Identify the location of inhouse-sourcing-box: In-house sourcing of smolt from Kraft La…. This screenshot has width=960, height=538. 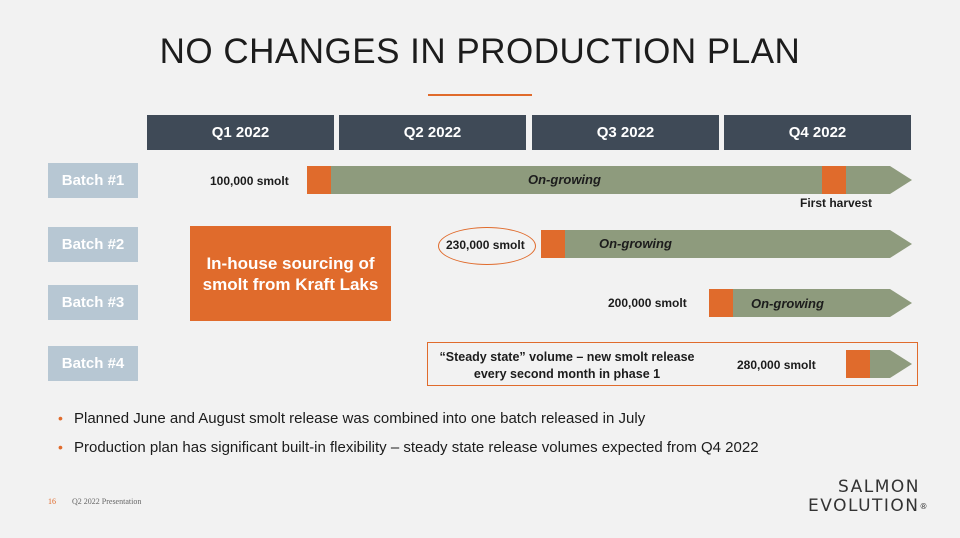
(290, 273).